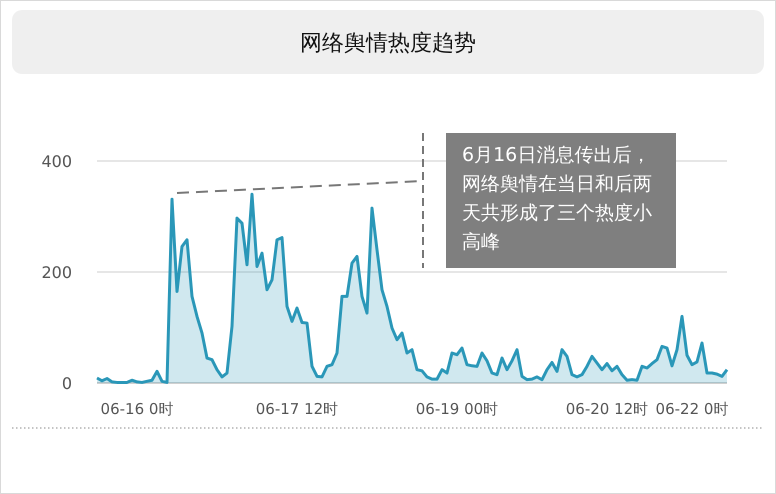  Describe the element at coordinates (561, 200) in the screenshot. I see `annotation: 6月16日消息传出后，网络舆情在当日和后两天共形成了三个热度小高峰` at that location.